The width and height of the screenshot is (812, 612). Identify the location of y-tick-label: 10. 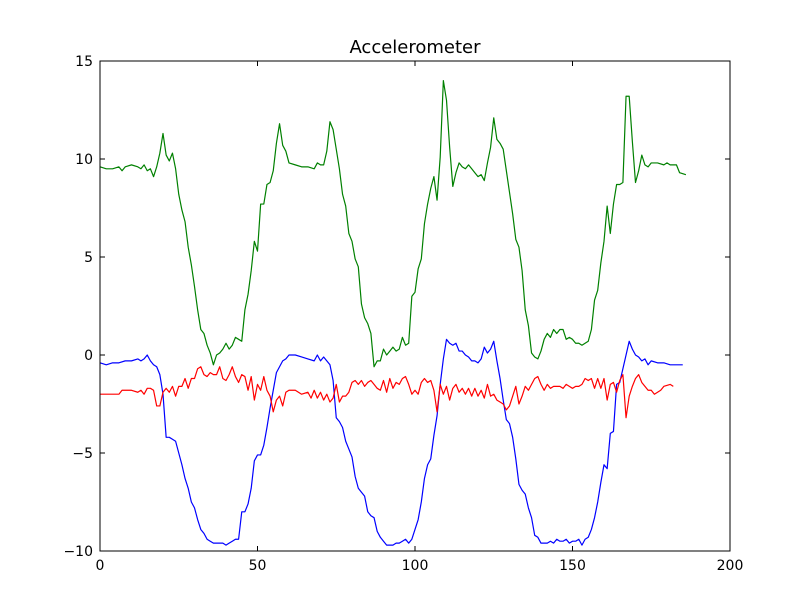
(84, 160).